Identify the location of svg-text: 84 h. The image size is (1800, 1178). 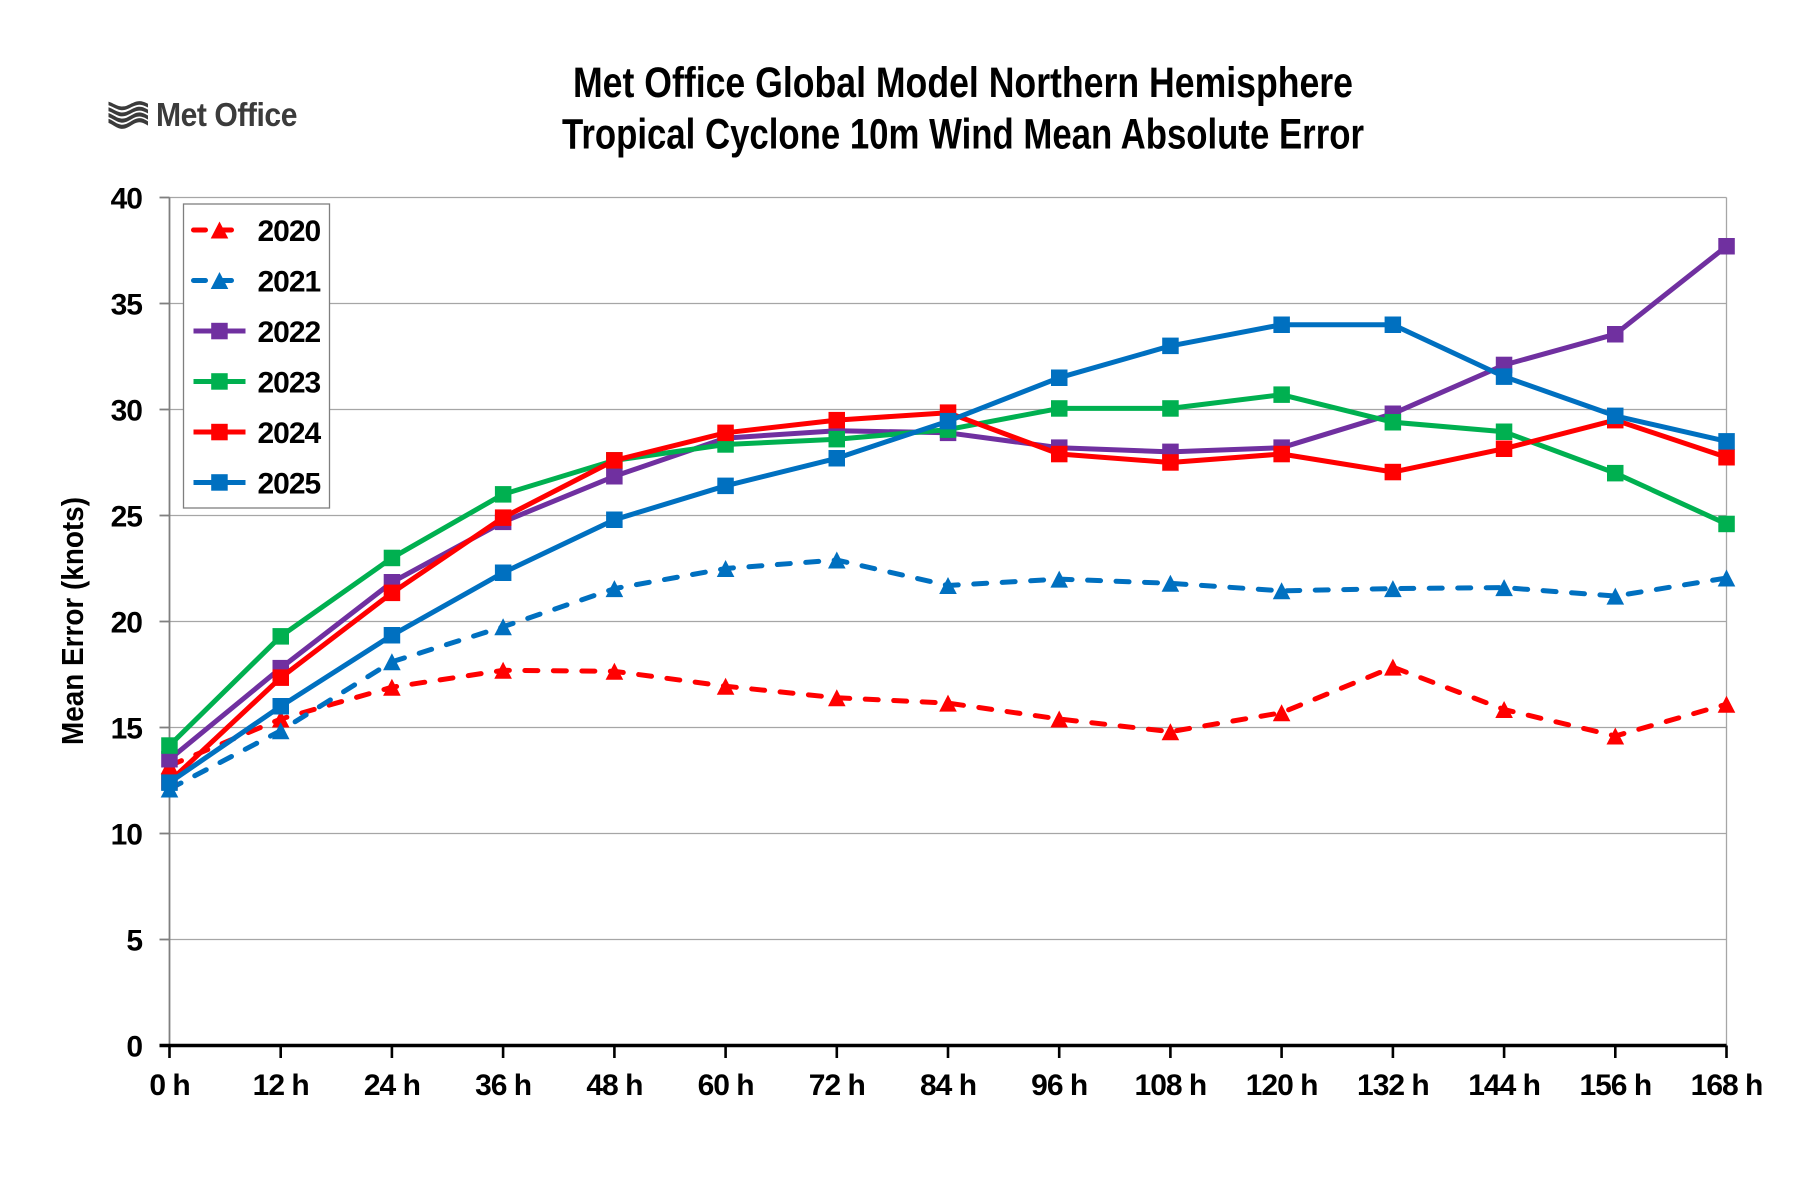
(948, 1085).